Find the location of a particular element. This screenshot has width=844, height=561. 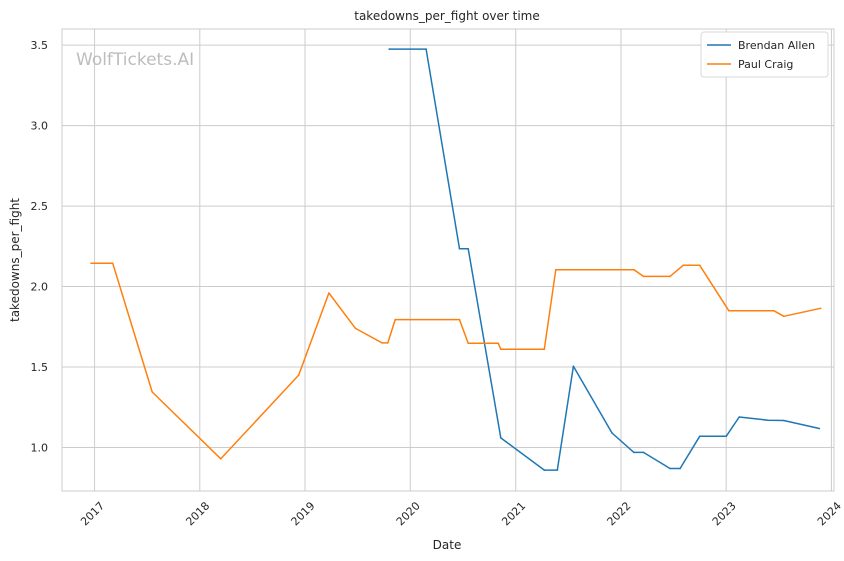

y-tick-label: 3.0 is located at coordinates (40, 126).